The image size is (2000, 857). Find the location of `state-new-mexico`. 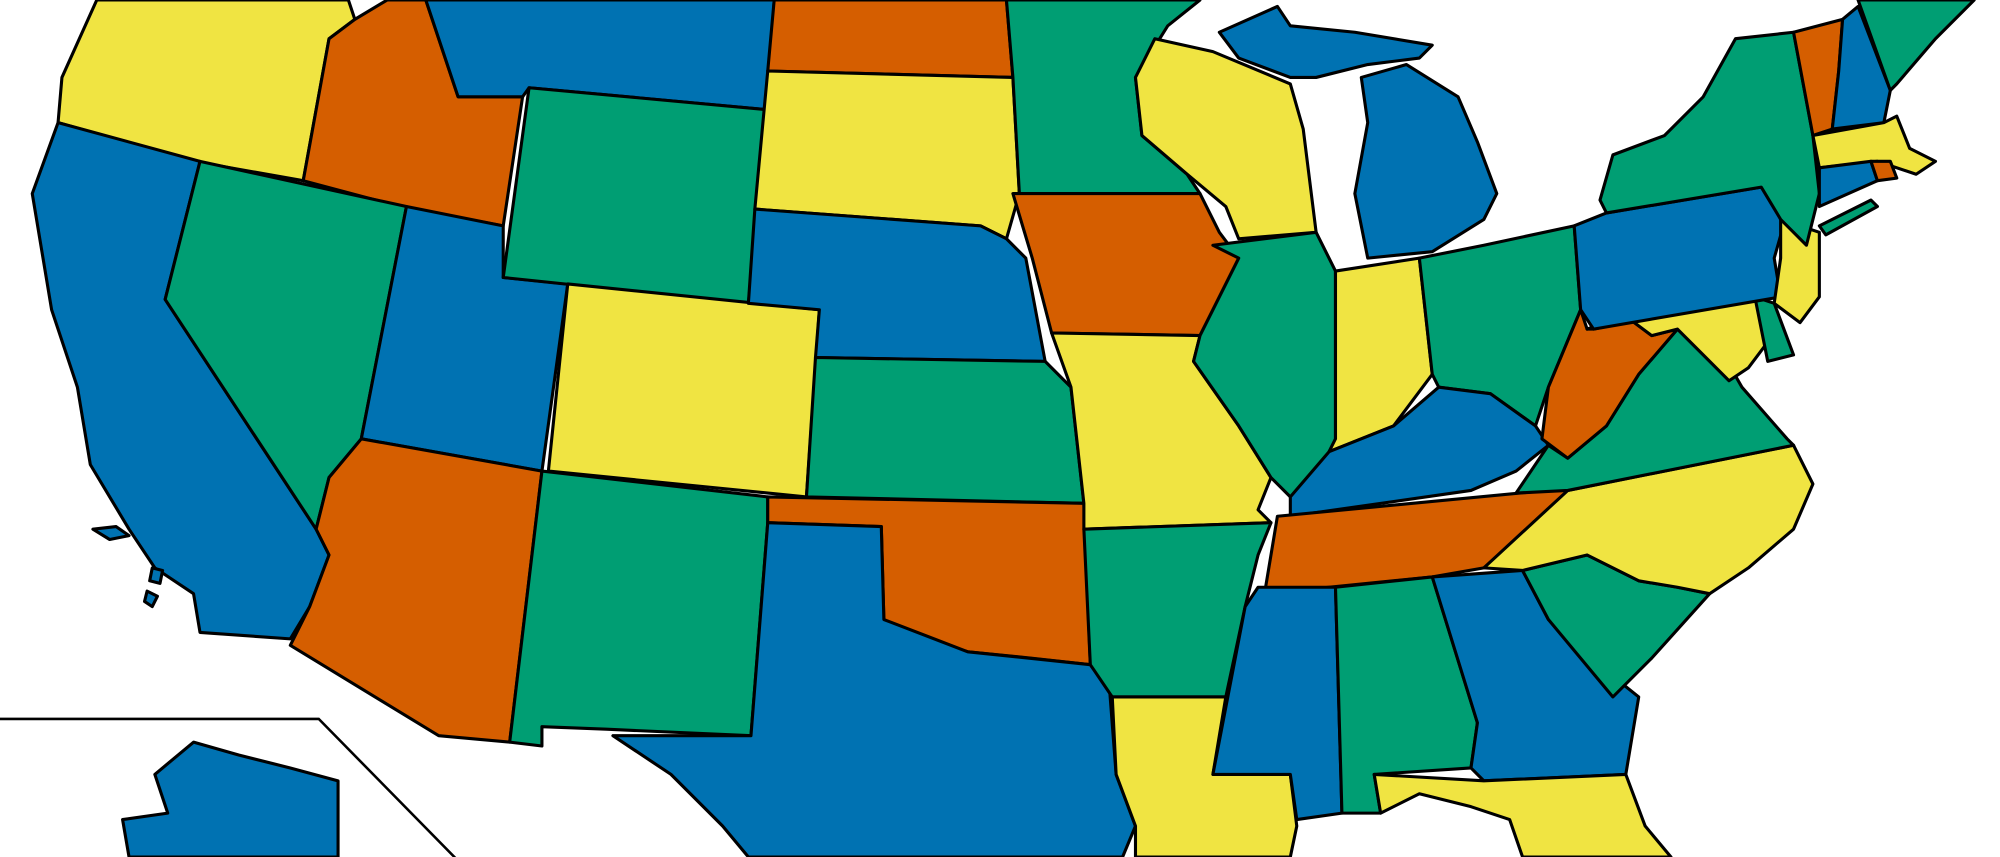

state-new-mexico is located at coordinates (639, 608).